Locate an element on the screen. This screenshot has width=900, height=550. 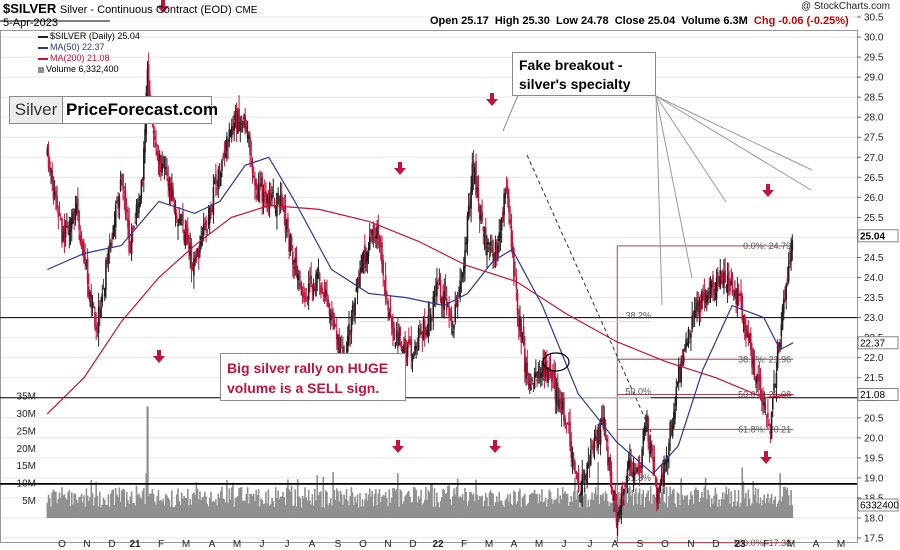
price-tick-label: 30.5 is located at coordinates (874, 18).